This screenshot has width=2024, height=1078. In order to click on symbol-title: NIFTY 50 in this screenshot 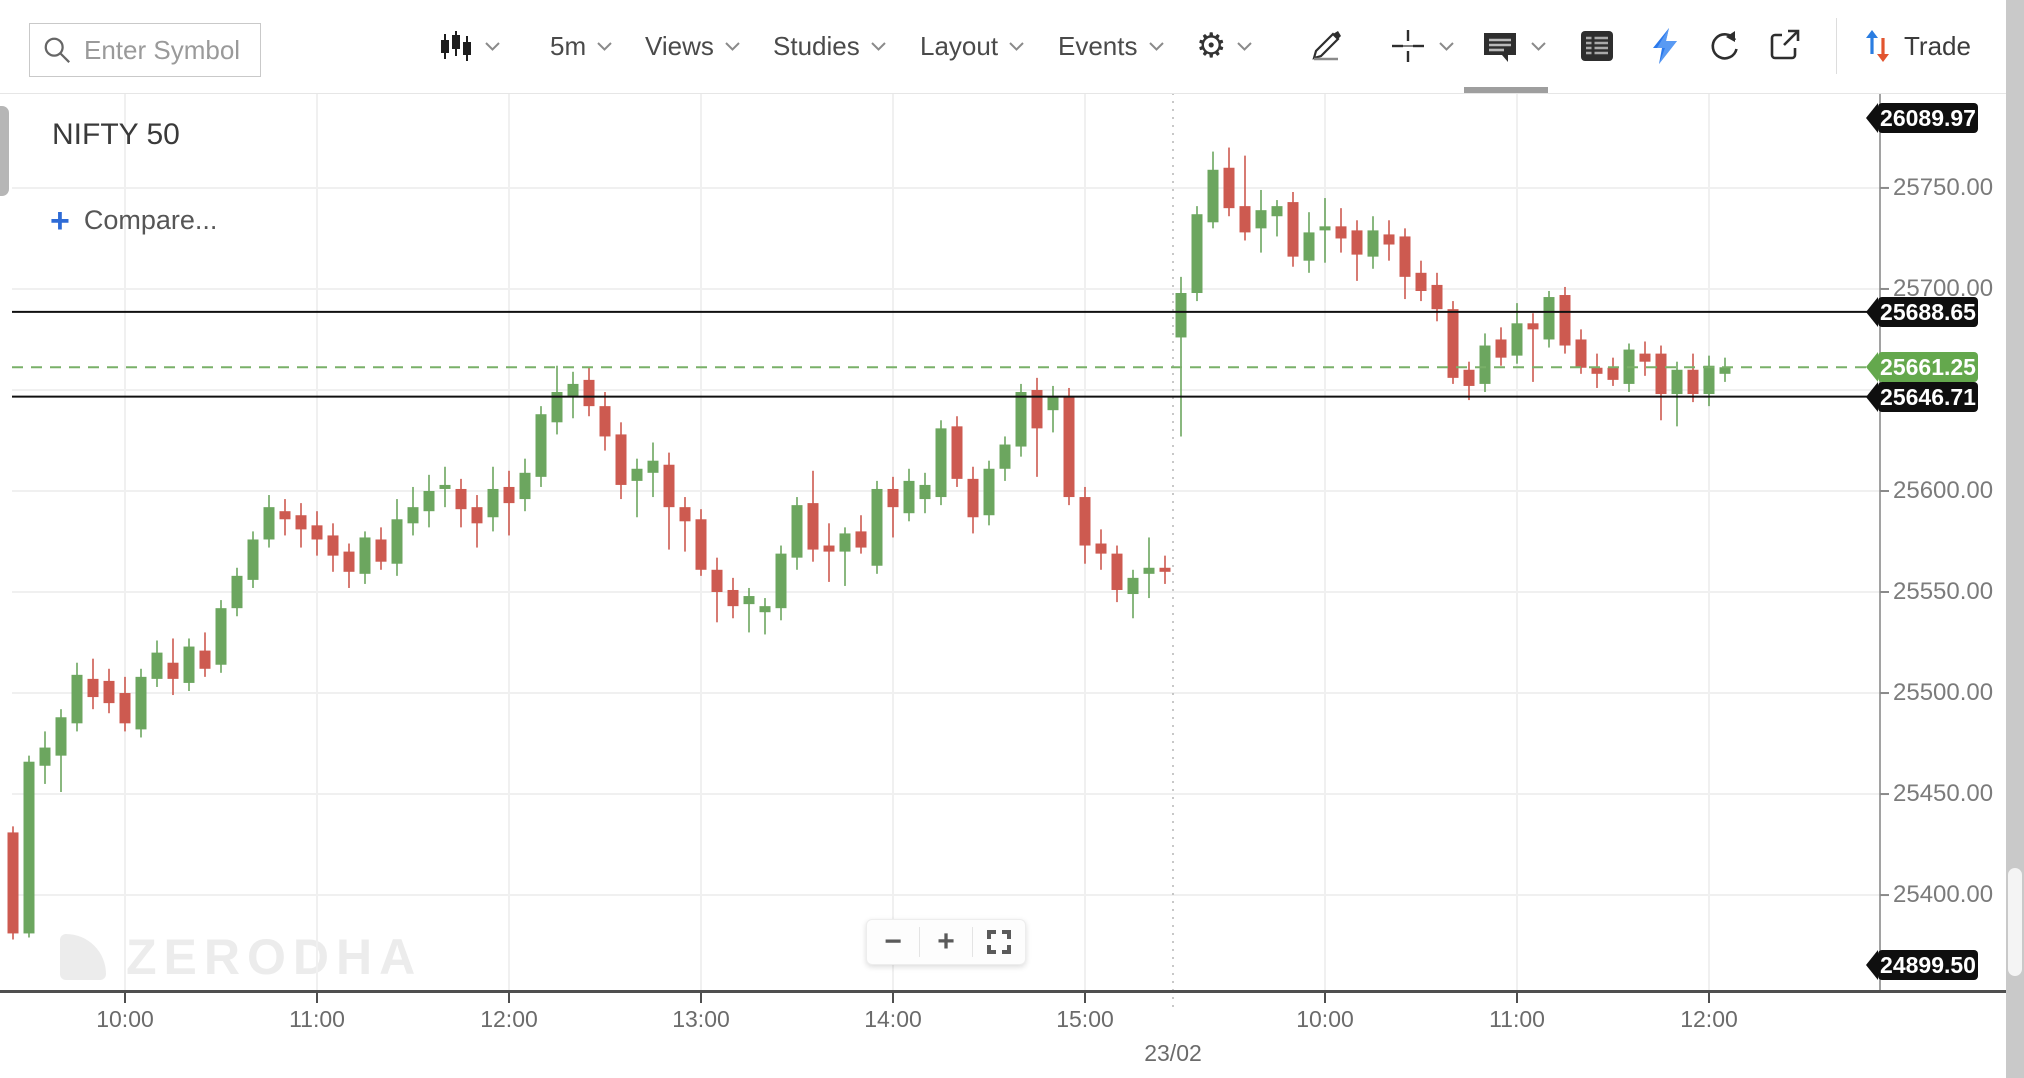, I will do `click(116, 134)`.